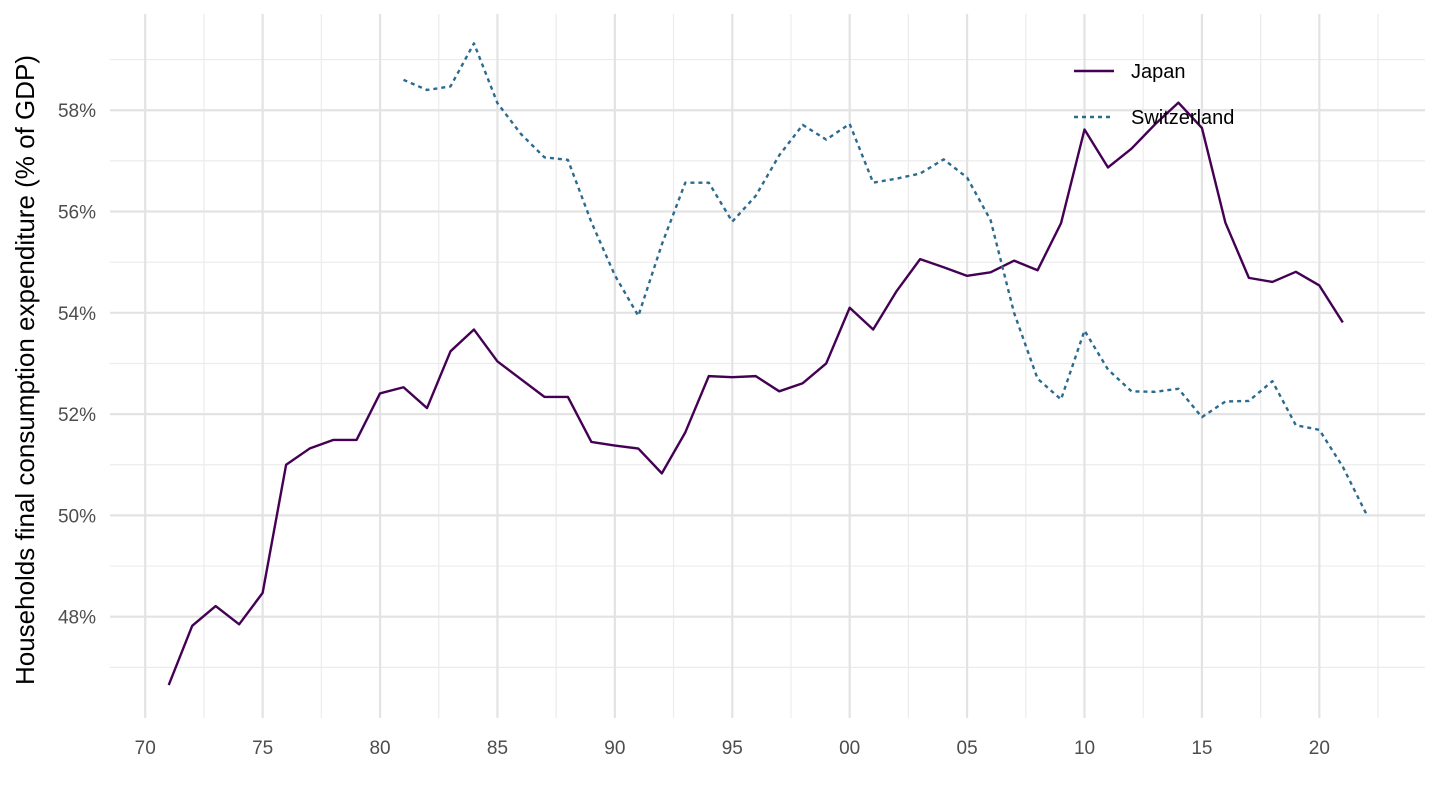 The width and height of the screenshot is (1440, 810). Describe the element at coordinates (1182, 118) in the screenshot. I see `legend-label: Switzerland` at that location.